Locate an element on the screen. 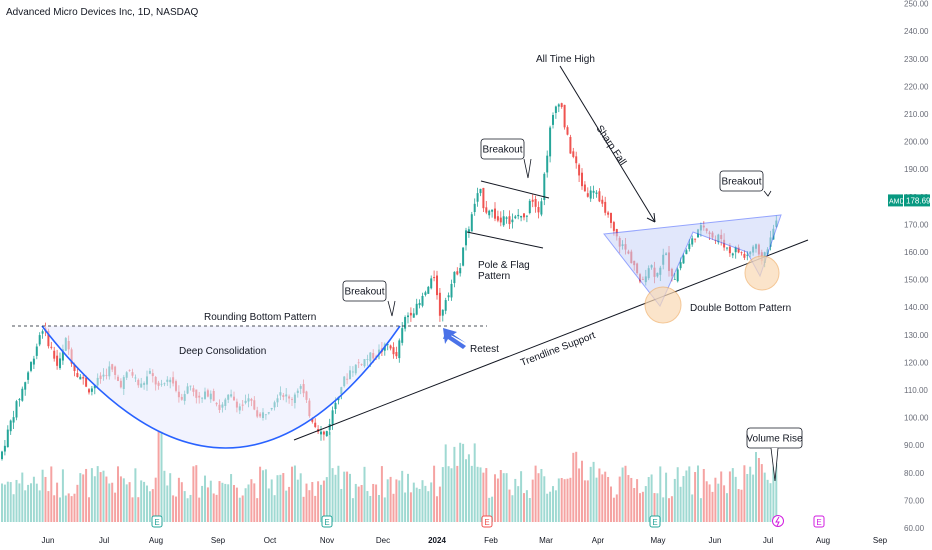 This screenshot has width=932, height=550. callout-breakout-2-tail is located at coordinates (527, 168).